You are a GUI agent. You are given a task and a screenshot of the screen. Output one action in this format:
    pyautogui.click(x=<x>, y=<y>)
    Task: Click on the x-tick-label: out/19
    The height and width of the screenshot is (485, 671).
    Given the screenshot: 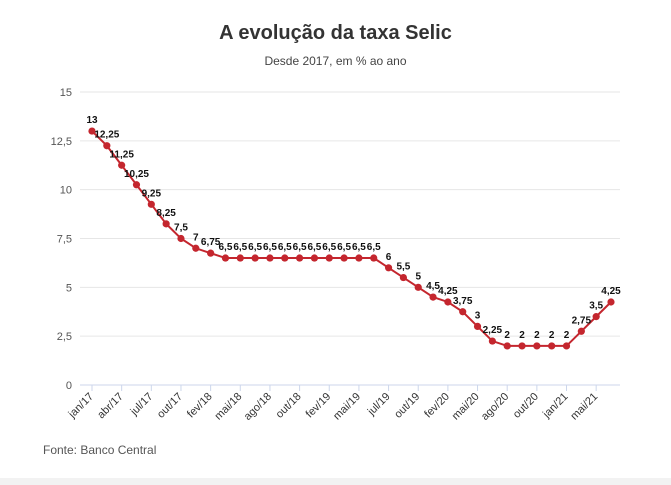 What is the action you would take?
    pyautogui.click(x=407, y=406)
    